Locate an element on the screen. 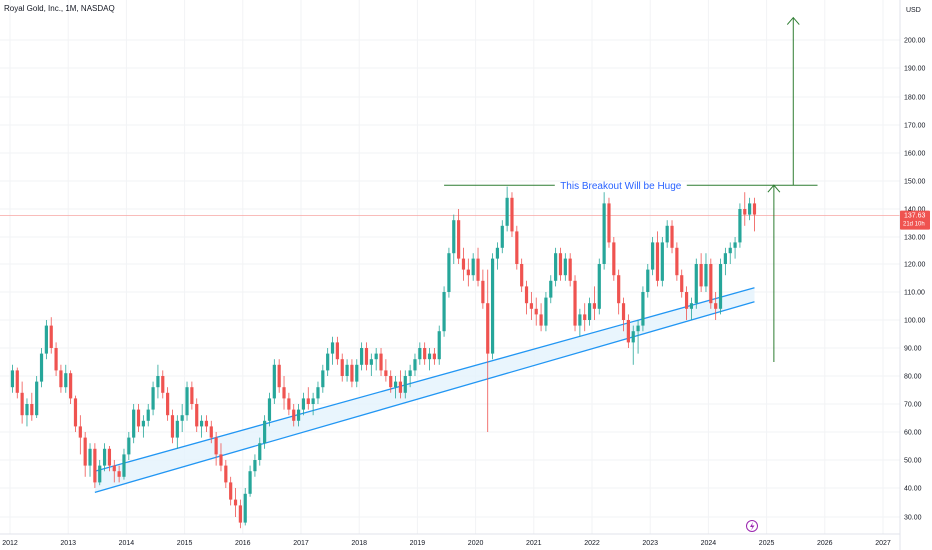 This screenshot has height=550, width=932. time-tick-label: 2017 is located at coordinates (301, 543).